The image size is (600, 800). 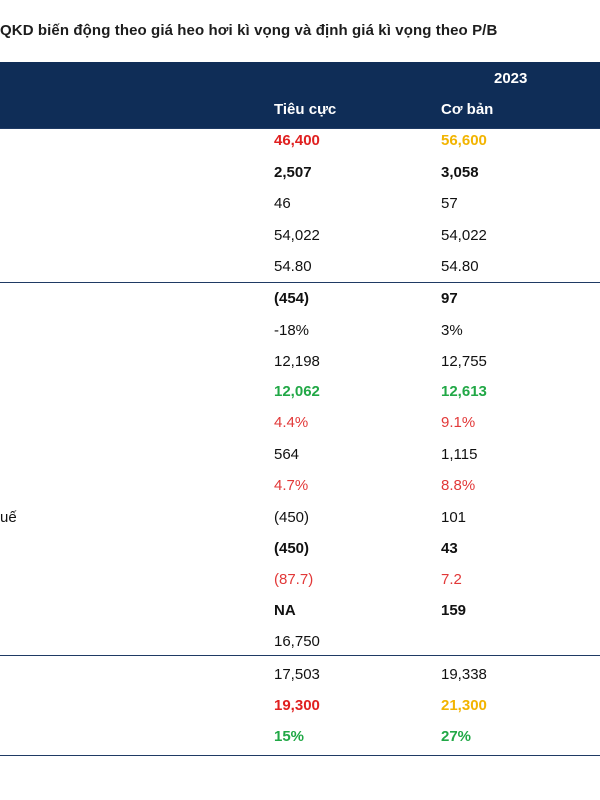 What do you see at coordinates (8, 517) in the screenshot?
I see `row-label-fragment: uế` at bounding box center [8, 517].